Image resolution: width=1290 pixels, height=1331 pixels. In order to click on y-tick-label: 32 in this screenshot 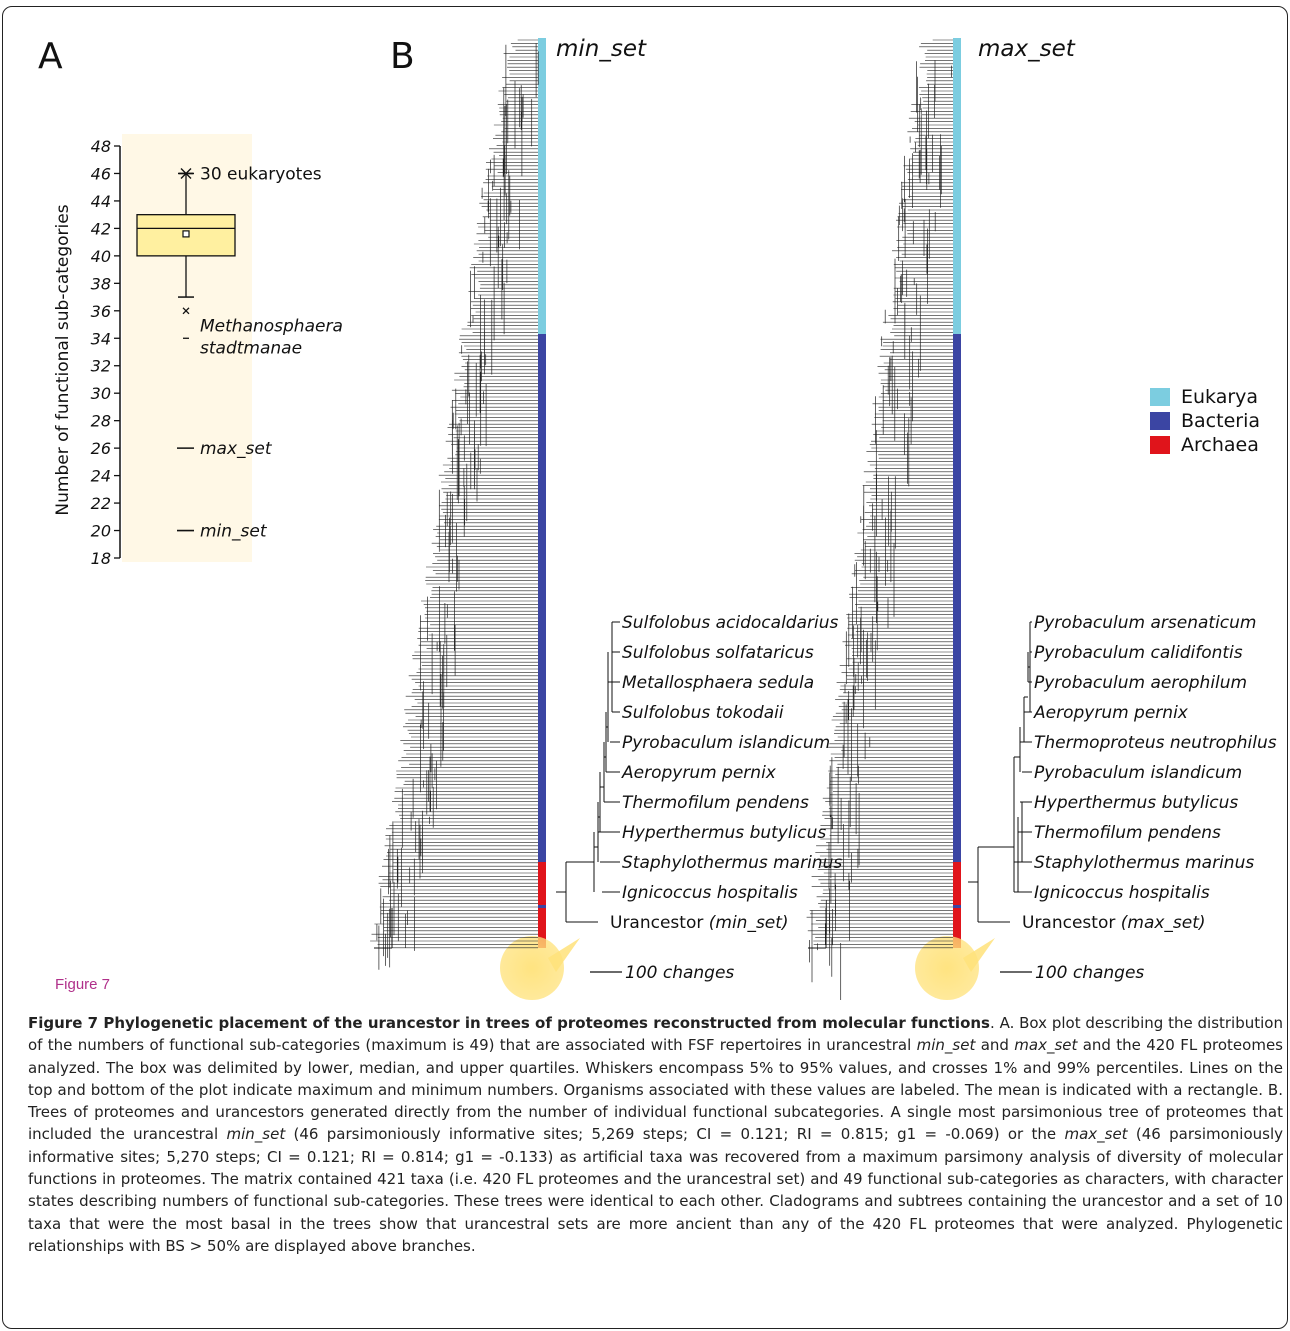, I will do `click(101, 366)`.